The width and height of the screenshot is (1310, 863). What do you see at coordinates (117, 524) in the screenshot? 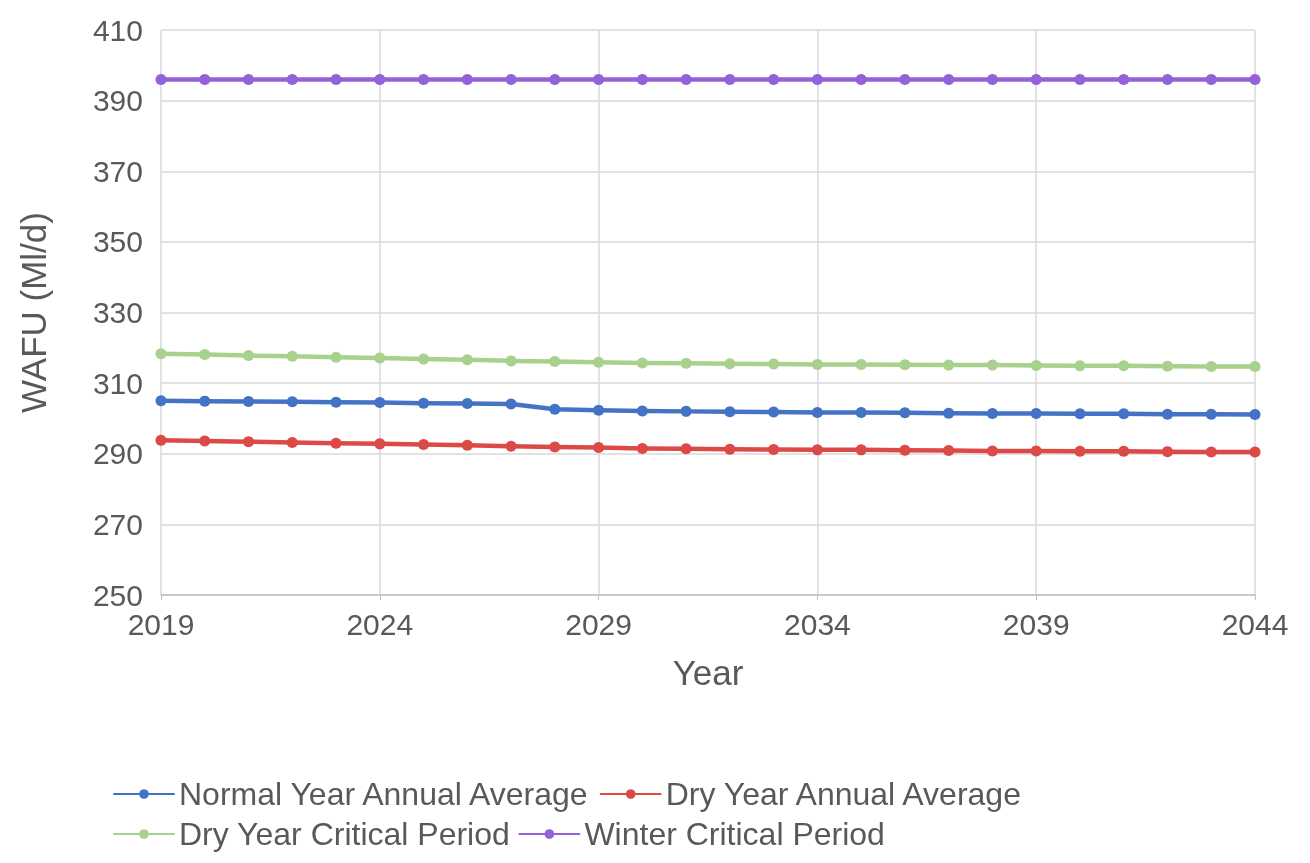
I see `y-tick-label: 270` at bounding box center [117, 524].